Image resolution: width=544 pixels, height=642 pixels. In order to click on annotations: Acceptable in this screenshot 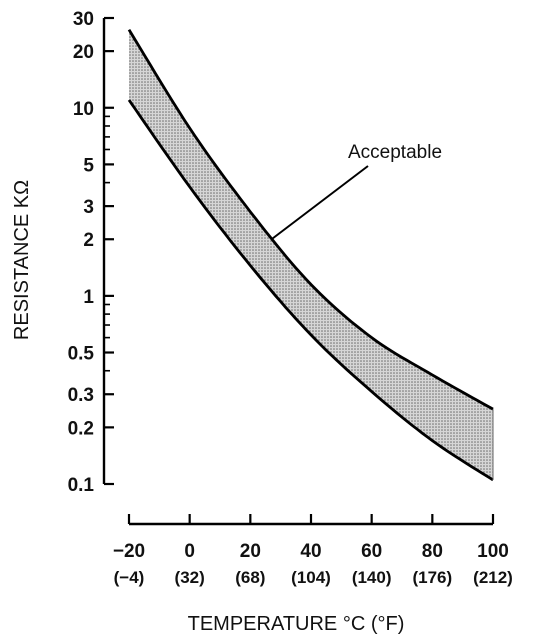, I will do `click(356, 191)`.